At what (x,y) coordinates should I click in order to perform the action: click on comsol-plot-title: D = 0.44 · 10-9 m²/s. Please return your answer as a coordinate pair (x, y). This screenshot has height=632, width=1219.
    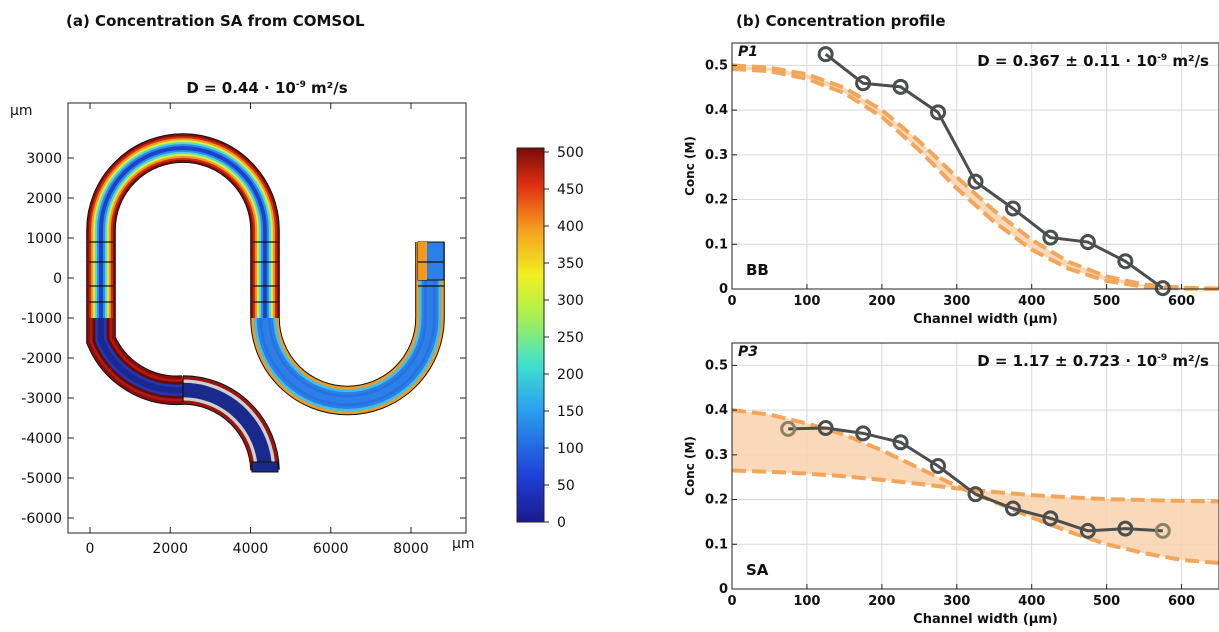
    Looking at the image, I should click on (266, 88).